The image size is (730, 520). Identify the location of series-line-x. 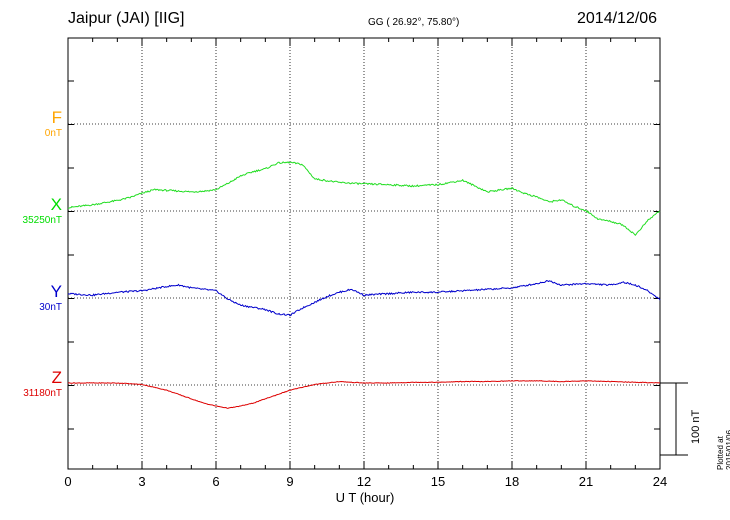
(364, 198).